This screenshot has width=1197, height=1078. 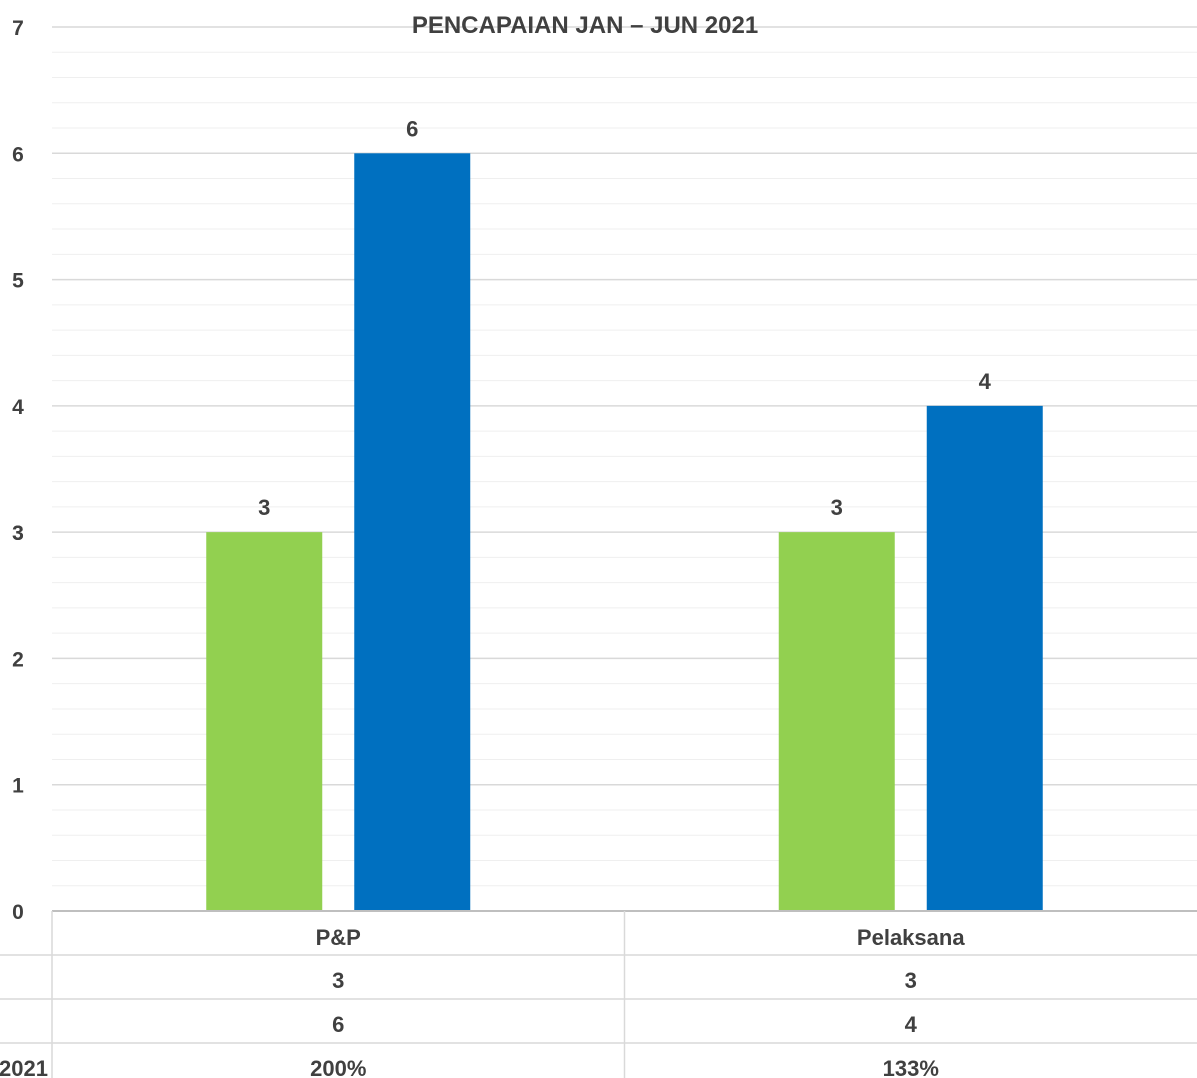 What do you see at coordinates (18, 407) in the screenshot?
I see `y-tick-label: 4` at bounding box center [18, 407].